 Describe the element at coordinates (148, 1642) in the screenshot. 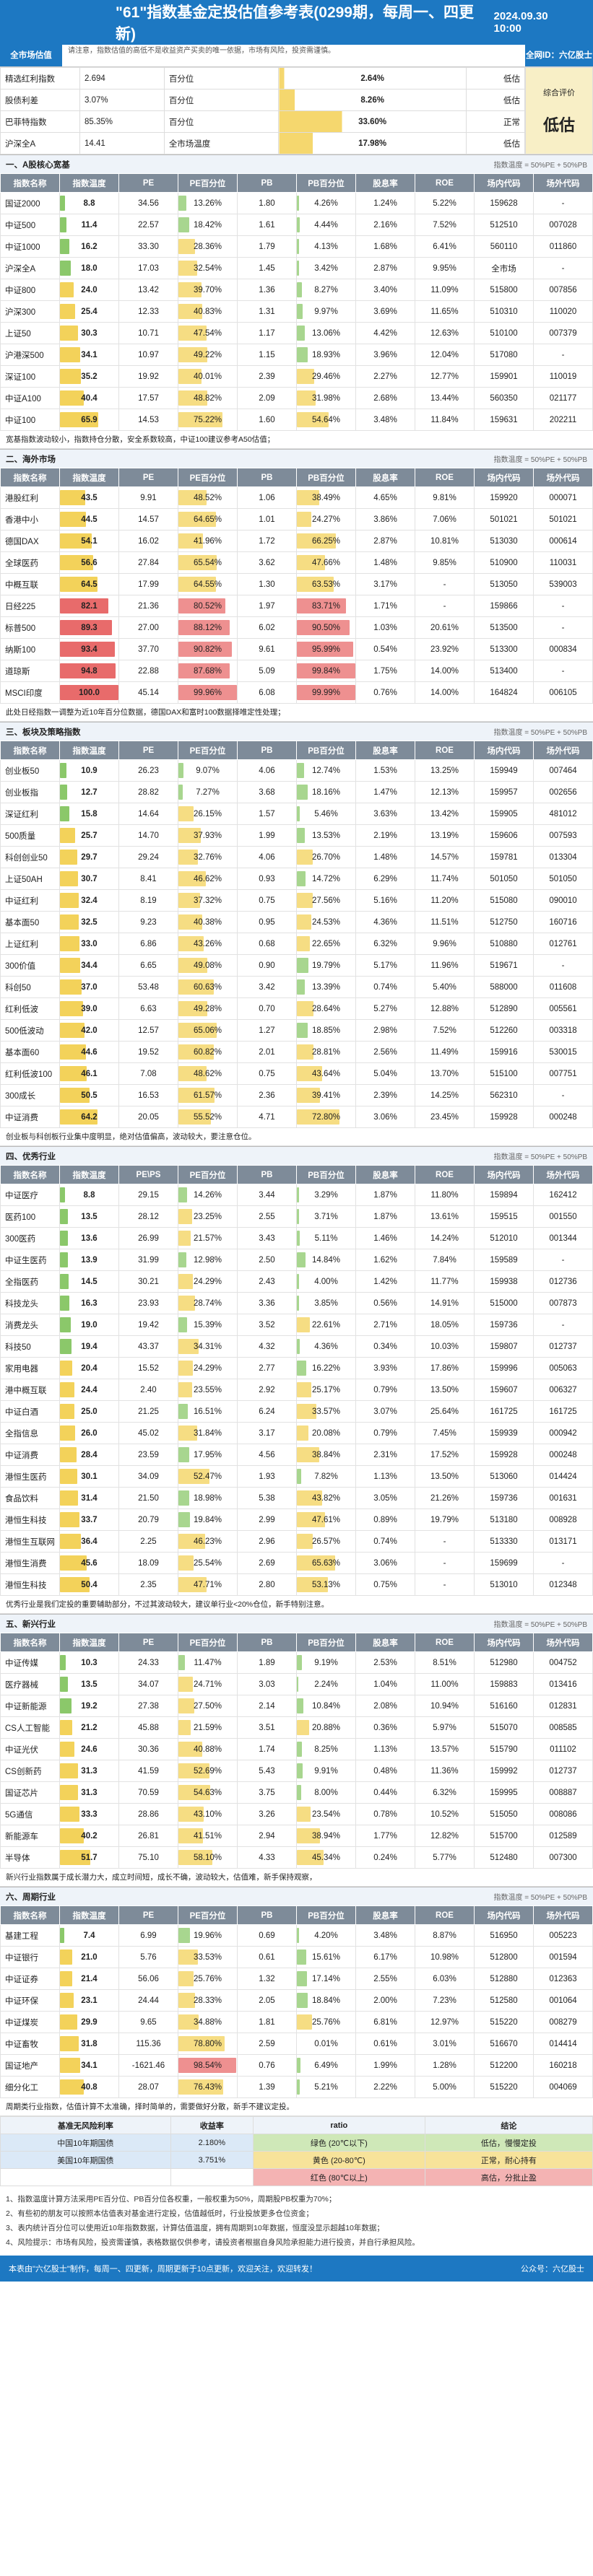

I see `column-header: PE` at that location.